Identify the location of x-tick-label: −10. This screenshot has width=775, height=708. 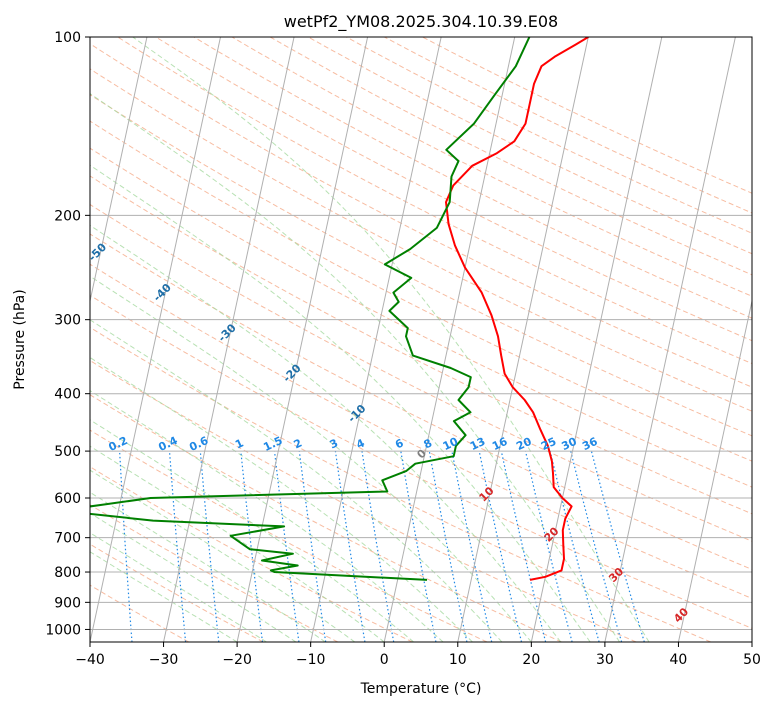
(311, 660).